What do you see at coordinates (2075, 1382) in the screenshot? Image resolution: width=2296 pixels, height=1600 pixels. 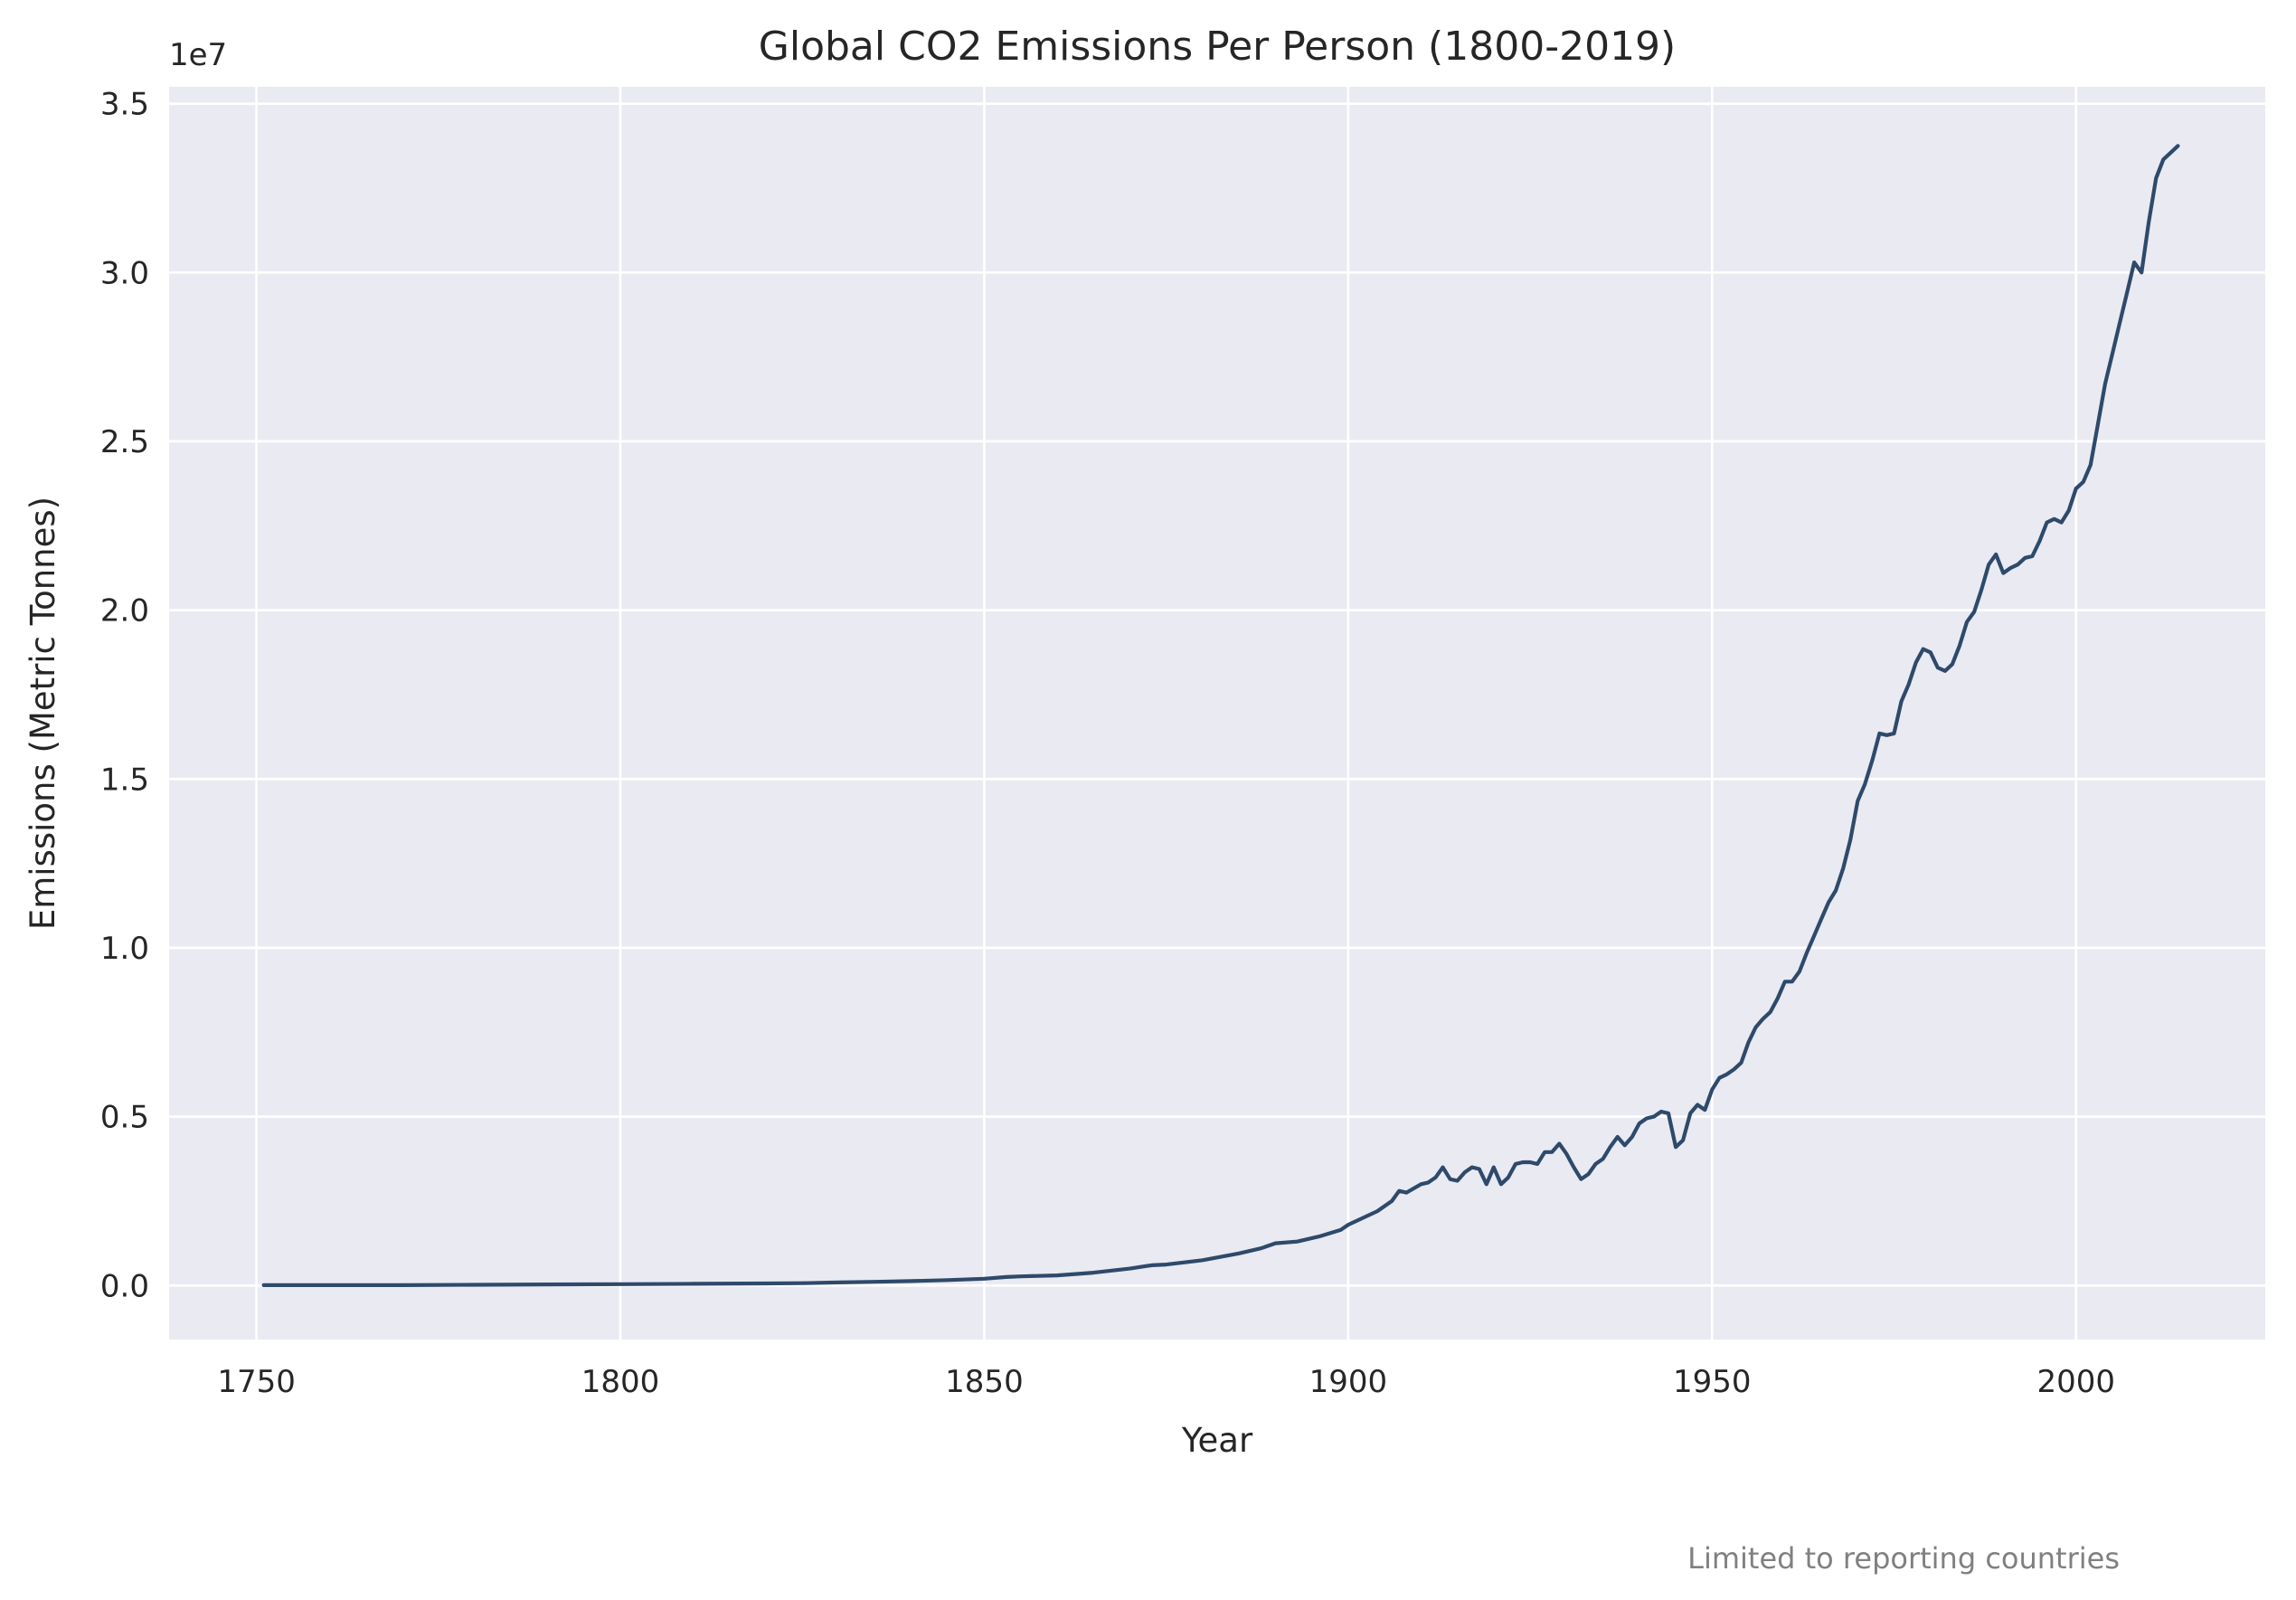 I see `x-tick-label: 2000` at bounding box center [2075, 1382].